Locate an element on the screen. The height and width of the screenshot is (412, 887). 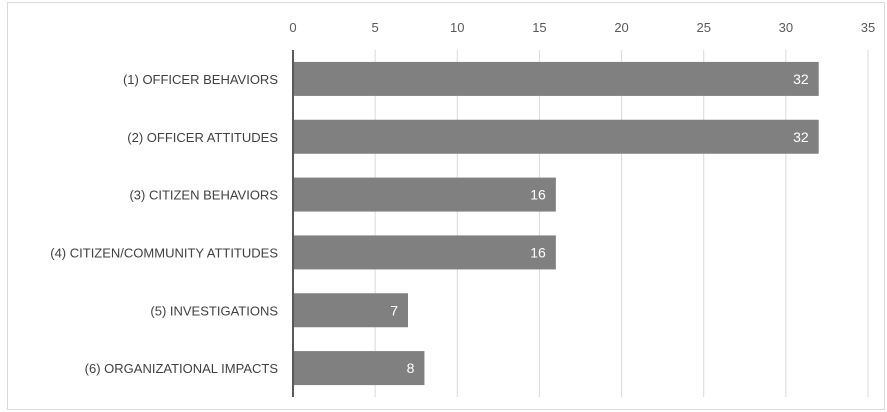
x-tick-label: 10 is located at coordinates (457, 27).